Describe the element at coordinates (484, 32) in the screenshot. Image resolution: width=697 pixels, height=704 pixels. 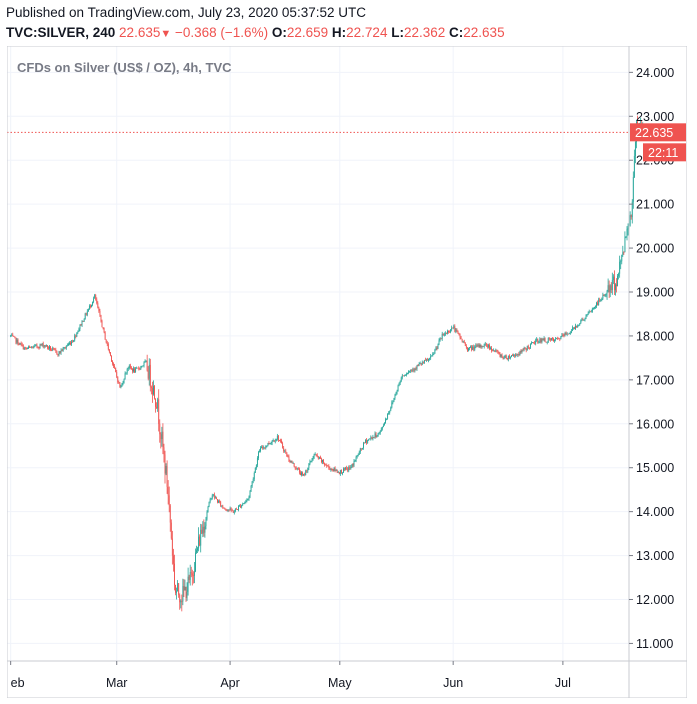
I see `close-value: 22.635` at that location.